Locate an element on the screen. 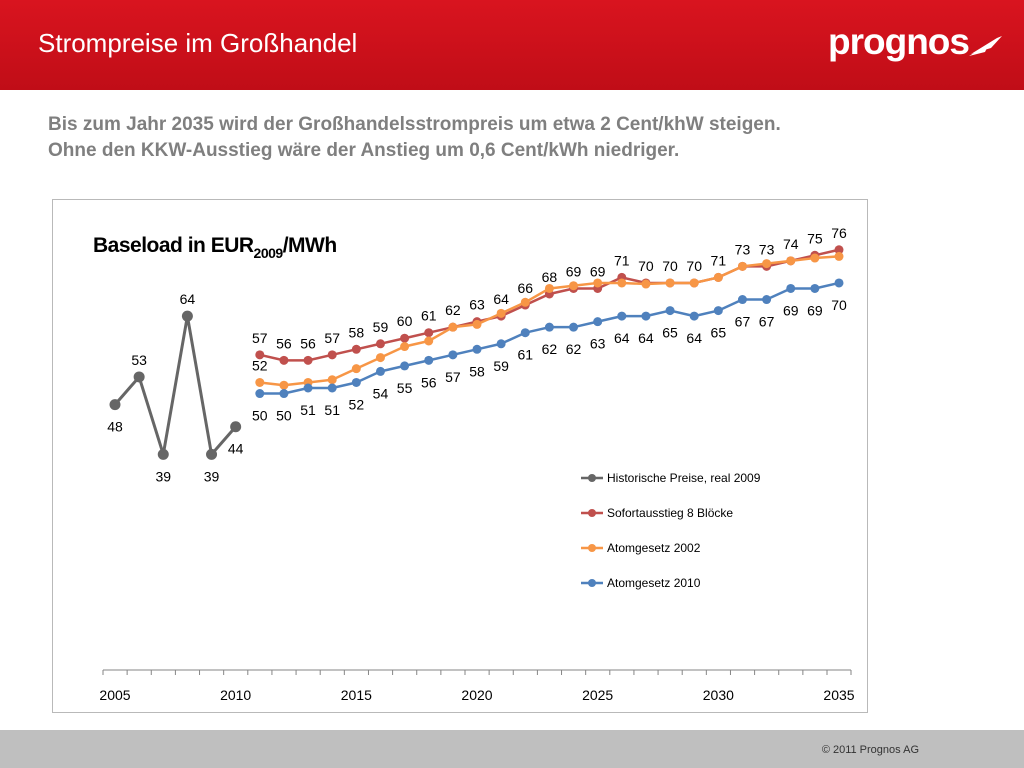  data-label: 61 is located at coordinates (525, 355).